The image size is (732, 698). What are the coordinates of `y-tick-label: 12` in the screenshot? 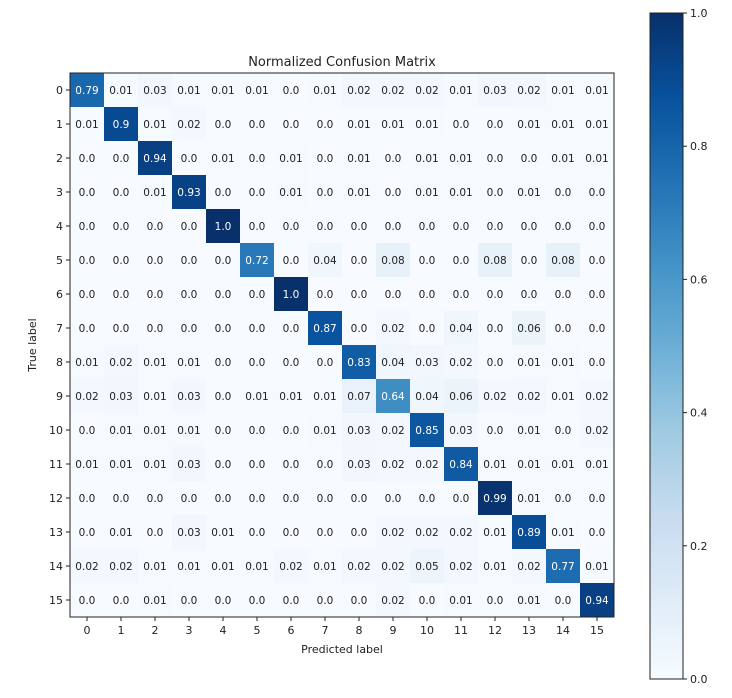 It's located at (56, 498).